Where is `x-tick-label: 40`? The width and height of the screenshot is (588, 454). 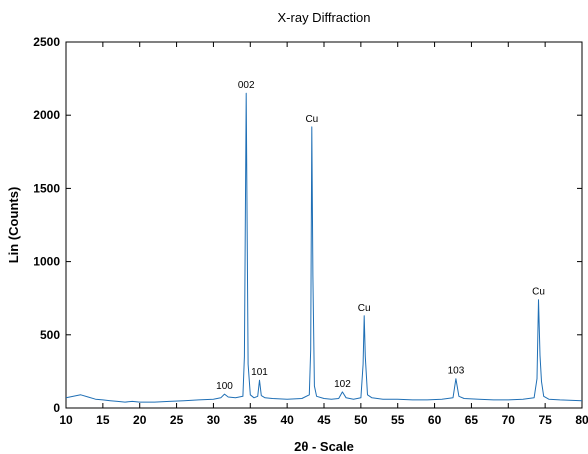
x-tick-label: 40 is located at coordinates (287, 420).